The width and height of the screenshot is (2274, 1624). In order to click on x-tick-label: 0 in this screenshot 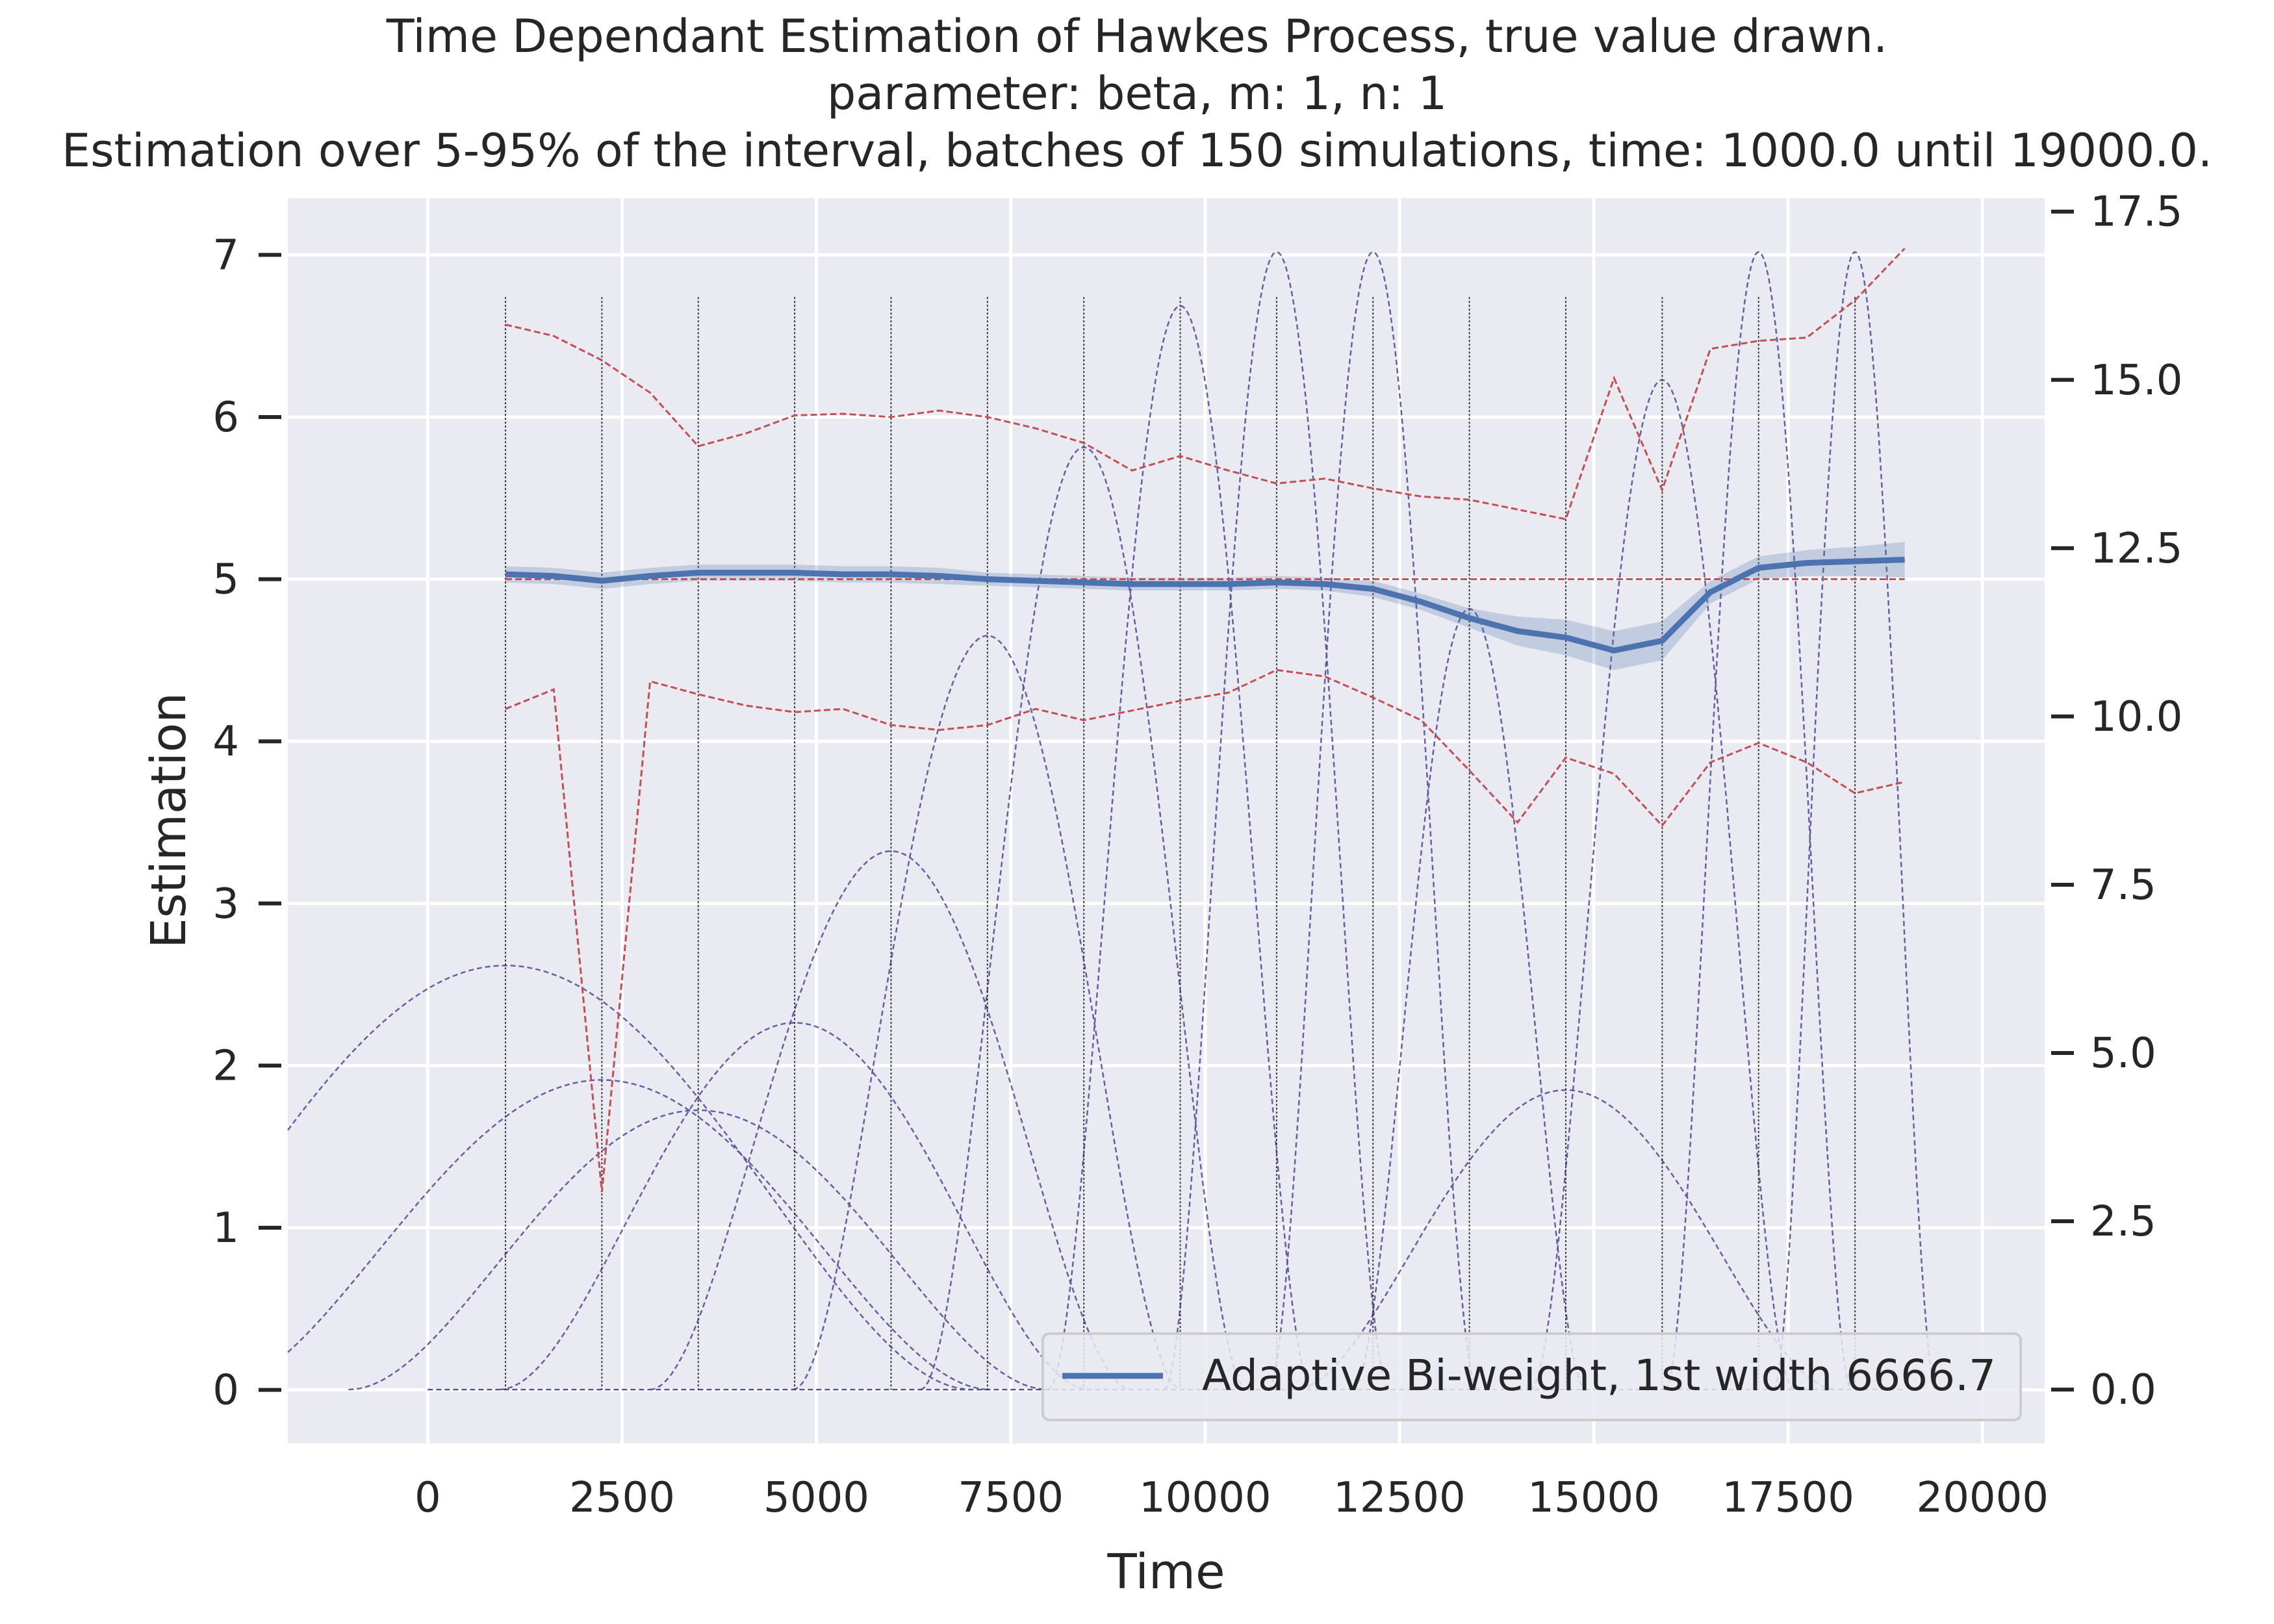, I will do `click(428, 1498)`.